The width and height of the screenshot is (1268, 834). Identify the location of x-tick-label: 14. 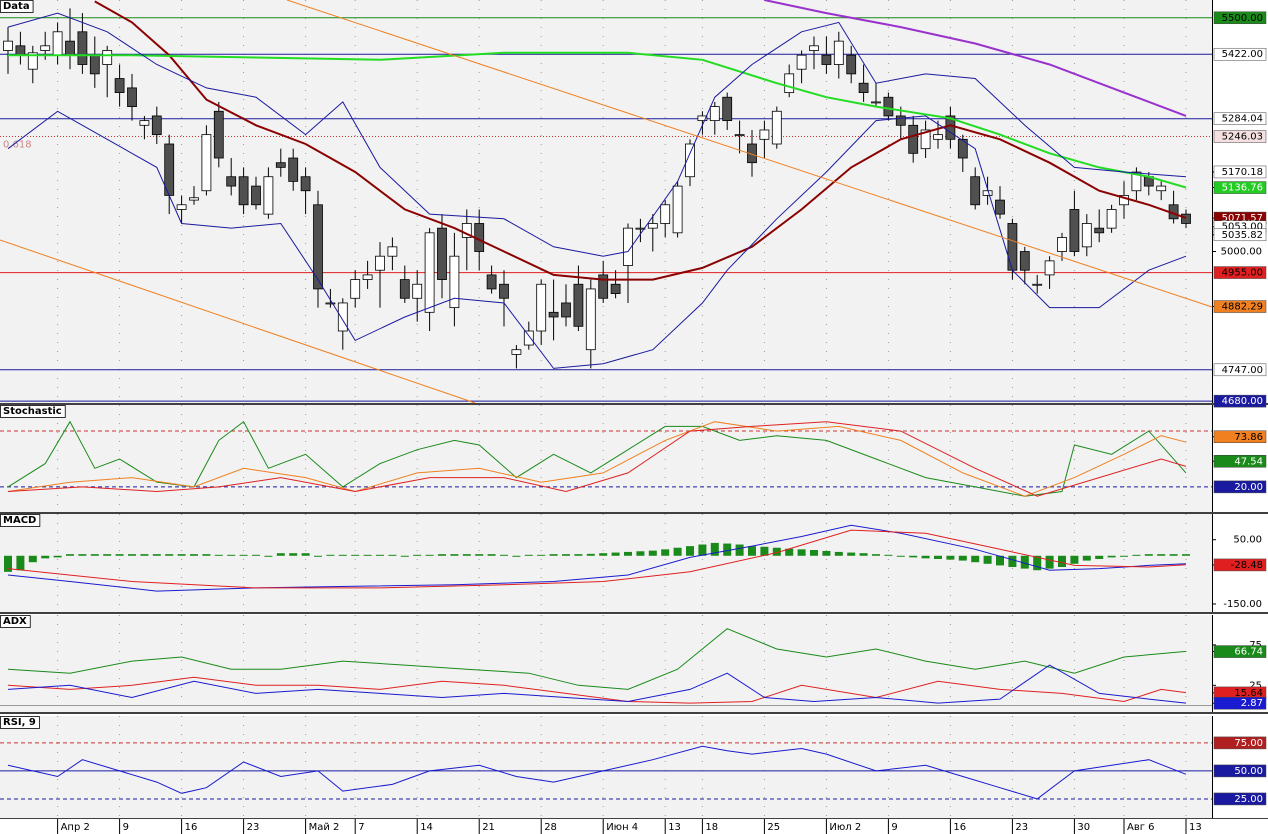
(426, 827).